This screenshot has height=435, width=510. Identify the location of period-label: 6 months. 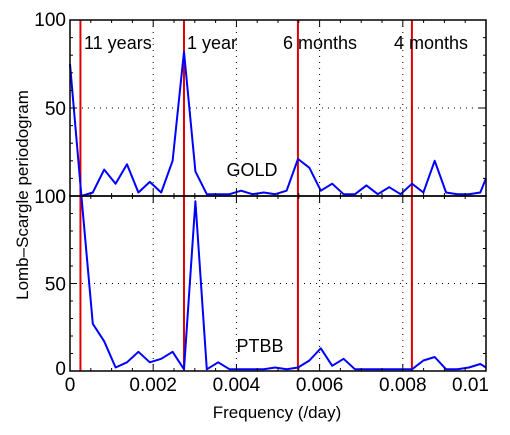
(320, 43).